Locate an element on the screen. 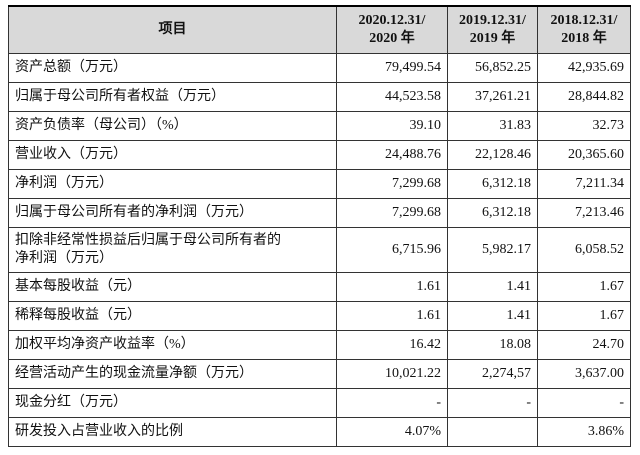 This screenshot has height=455, width=640. value-cell: 37,261.21 is located at coordinates (492, 97).